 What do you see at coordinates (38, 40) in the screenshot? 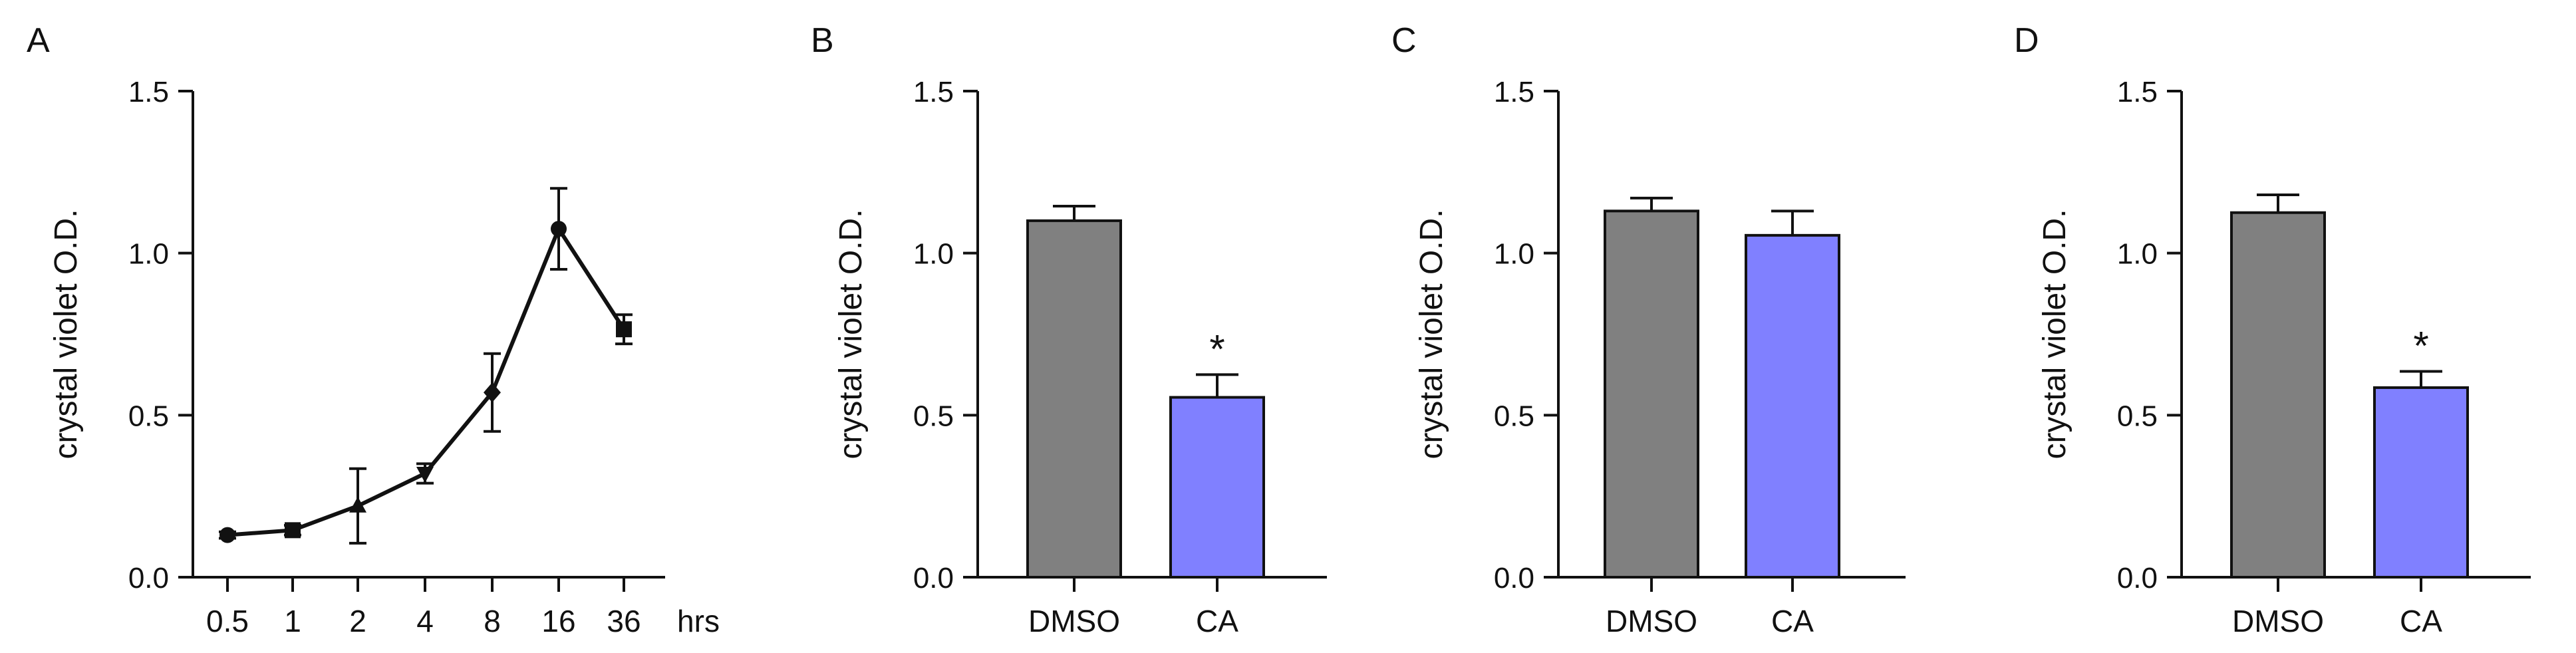
I see `panel-letter: A` at bounding box center [38, 40].